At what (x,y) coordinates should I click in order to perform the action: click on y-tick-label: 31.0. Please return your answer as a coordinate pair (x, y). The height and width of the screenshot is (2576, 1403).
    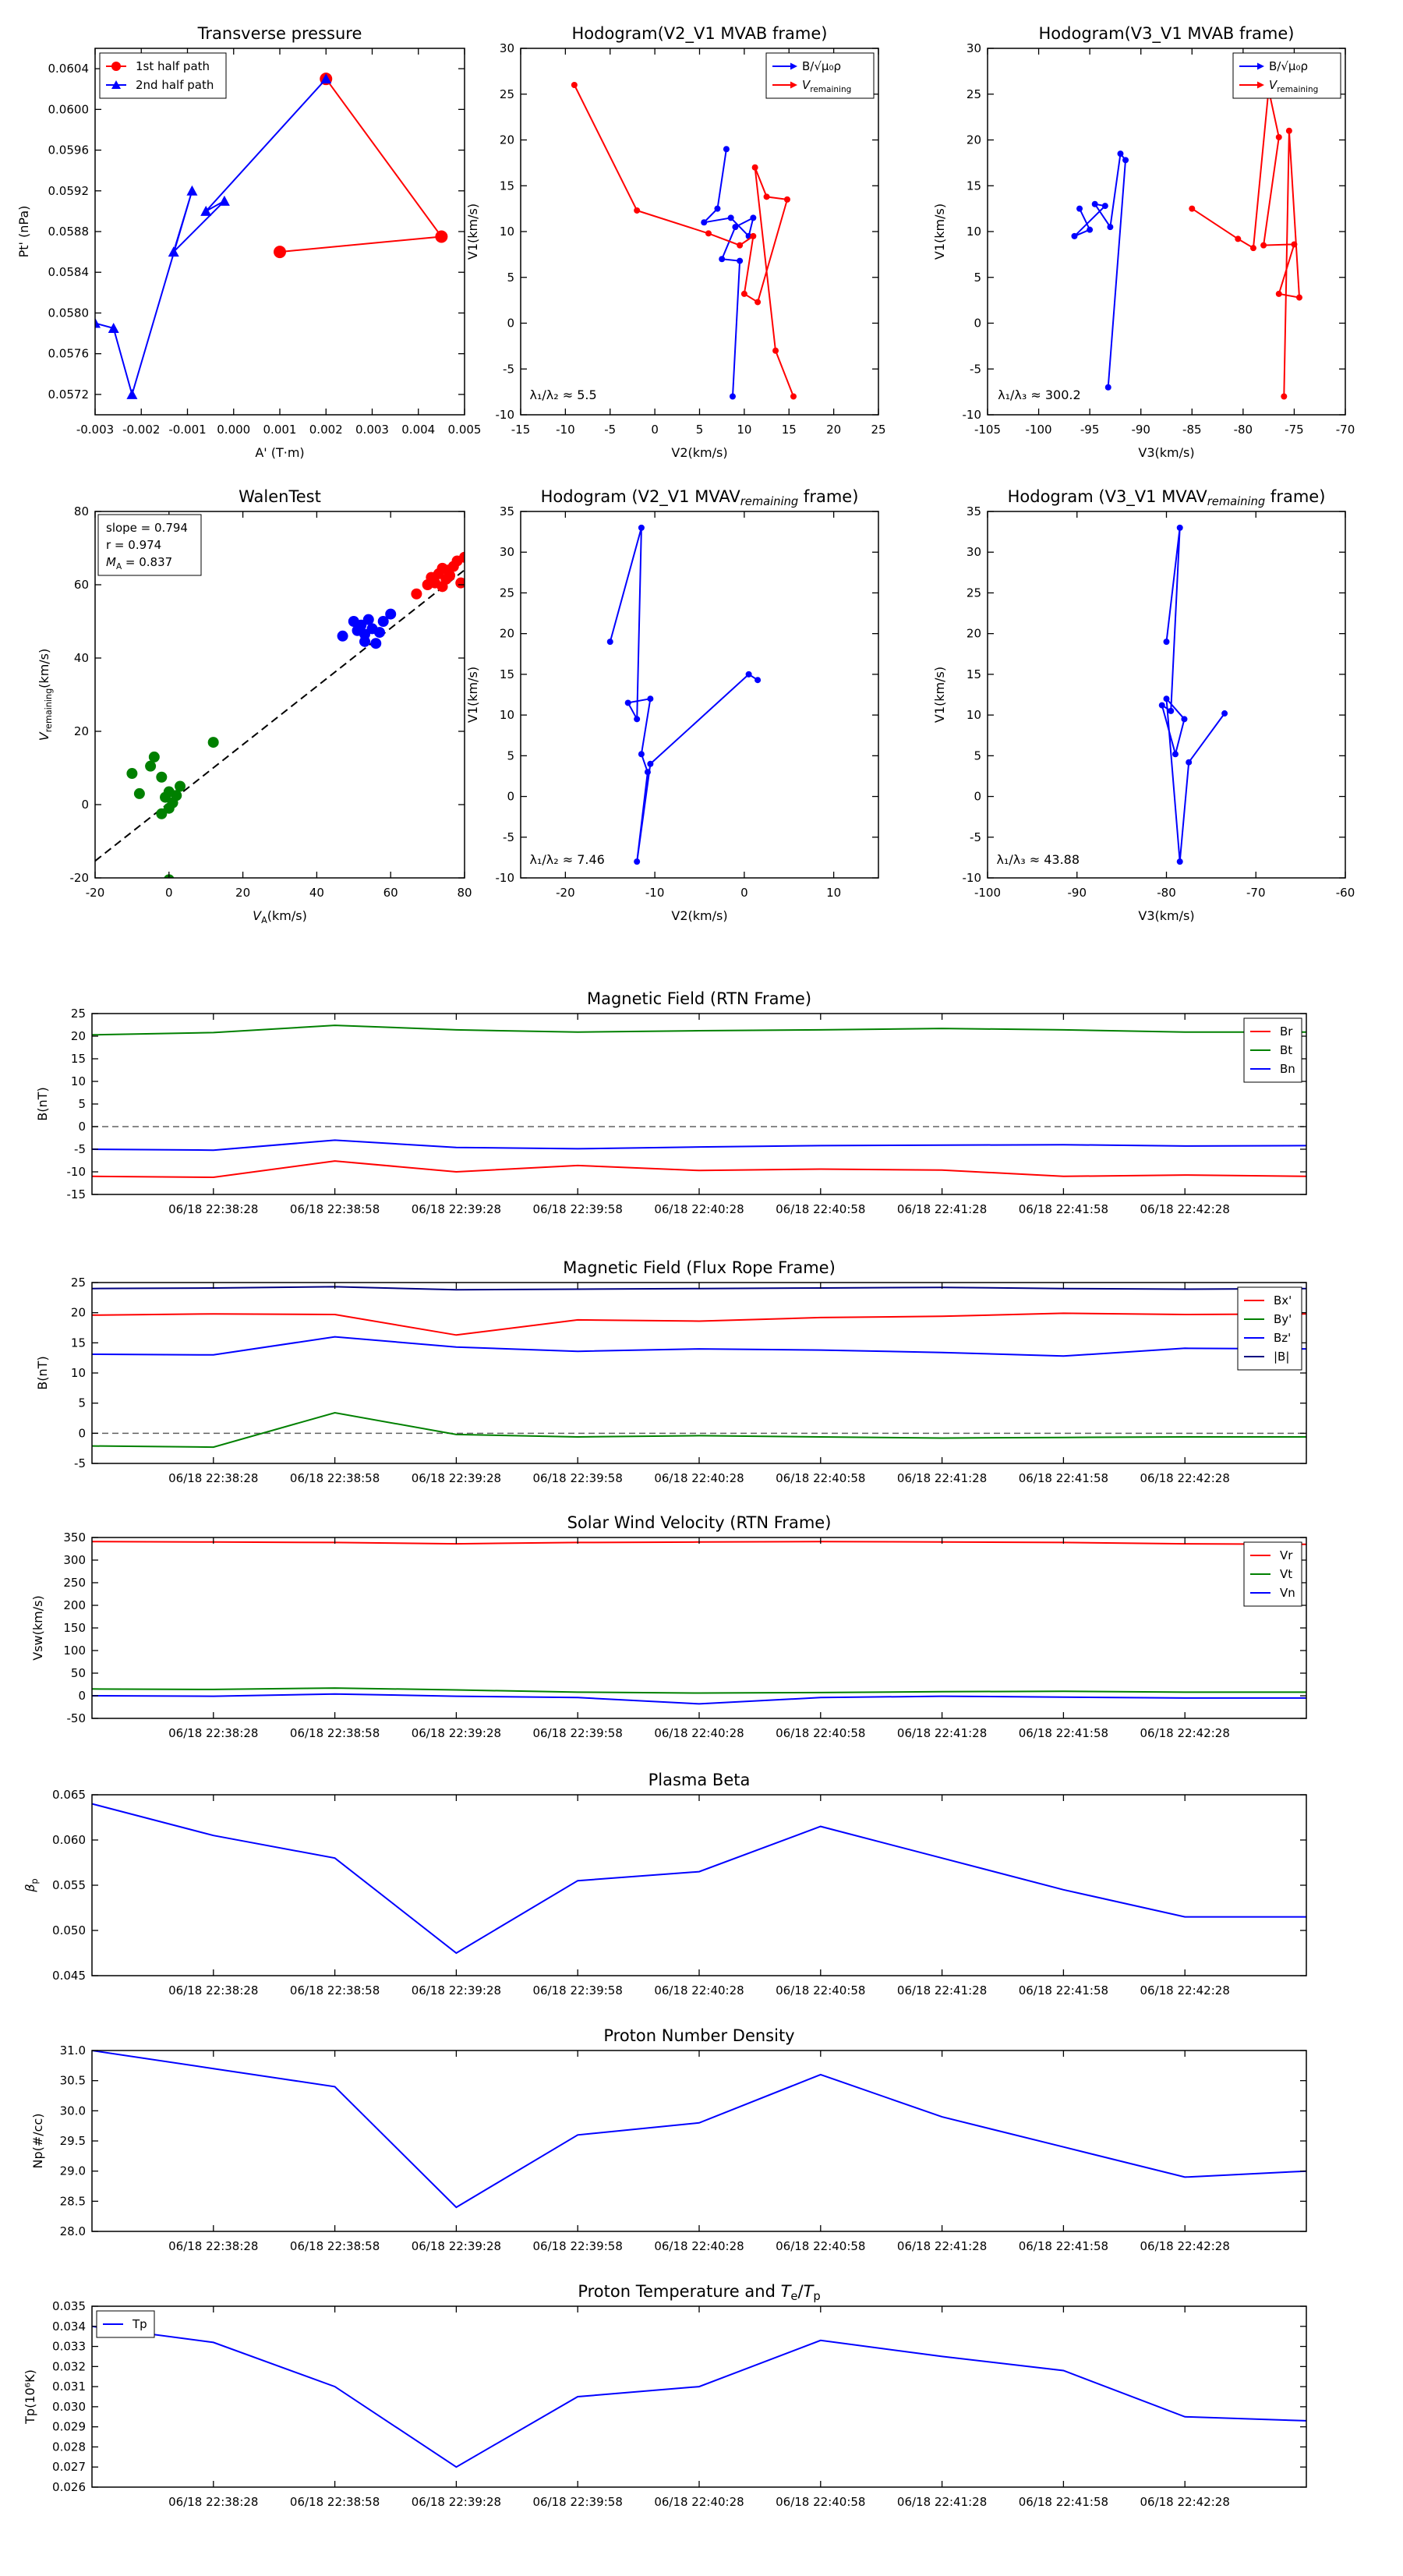
    Looking at the image, I should click on (73, 2050).